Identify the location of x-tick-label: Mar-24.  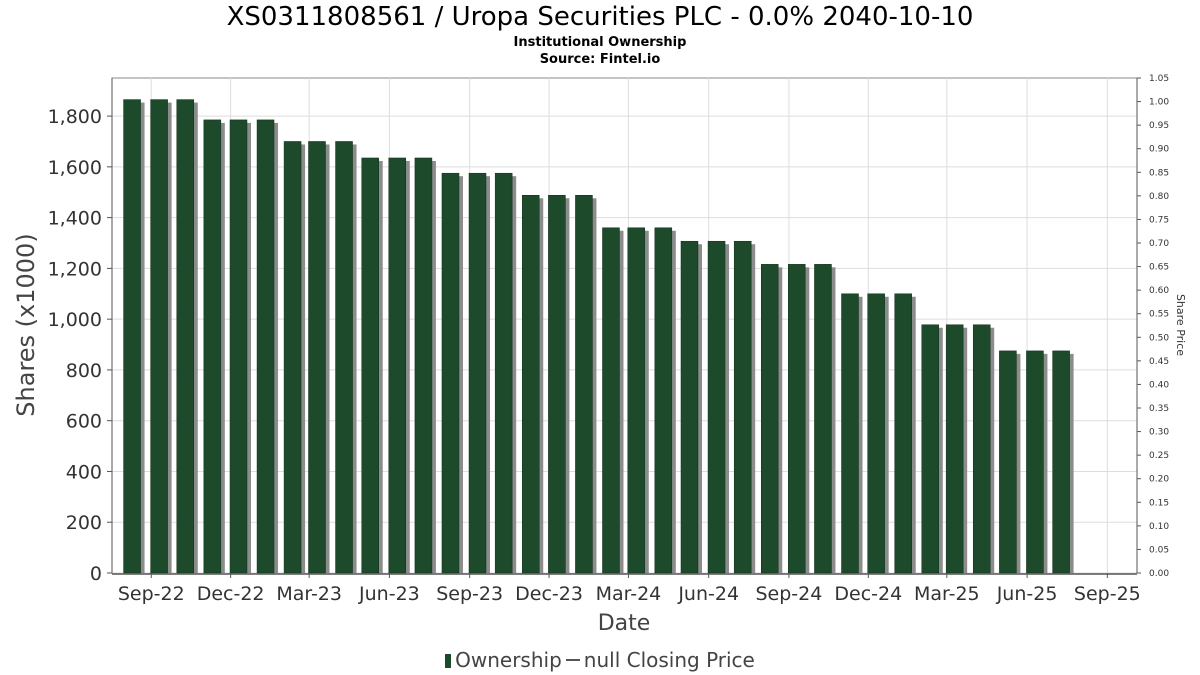
(629, 594).